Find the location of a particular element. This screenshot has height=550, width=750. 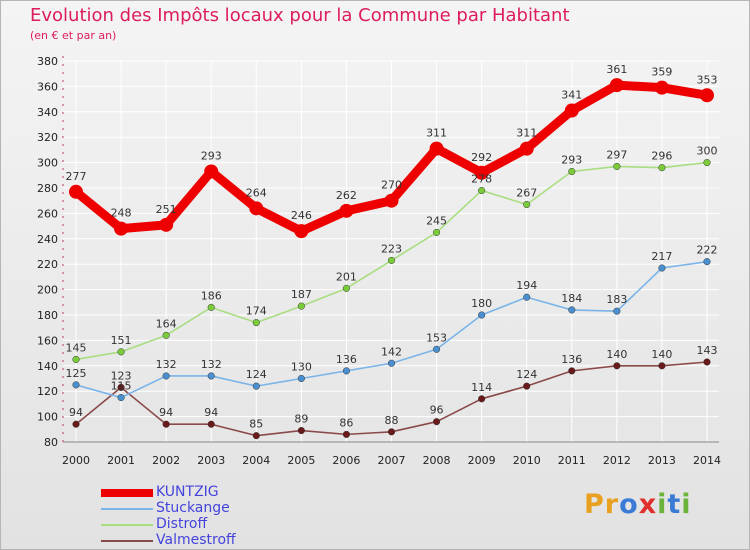

proxiti-logo: Proxiti is located at coordinates (638, 504).